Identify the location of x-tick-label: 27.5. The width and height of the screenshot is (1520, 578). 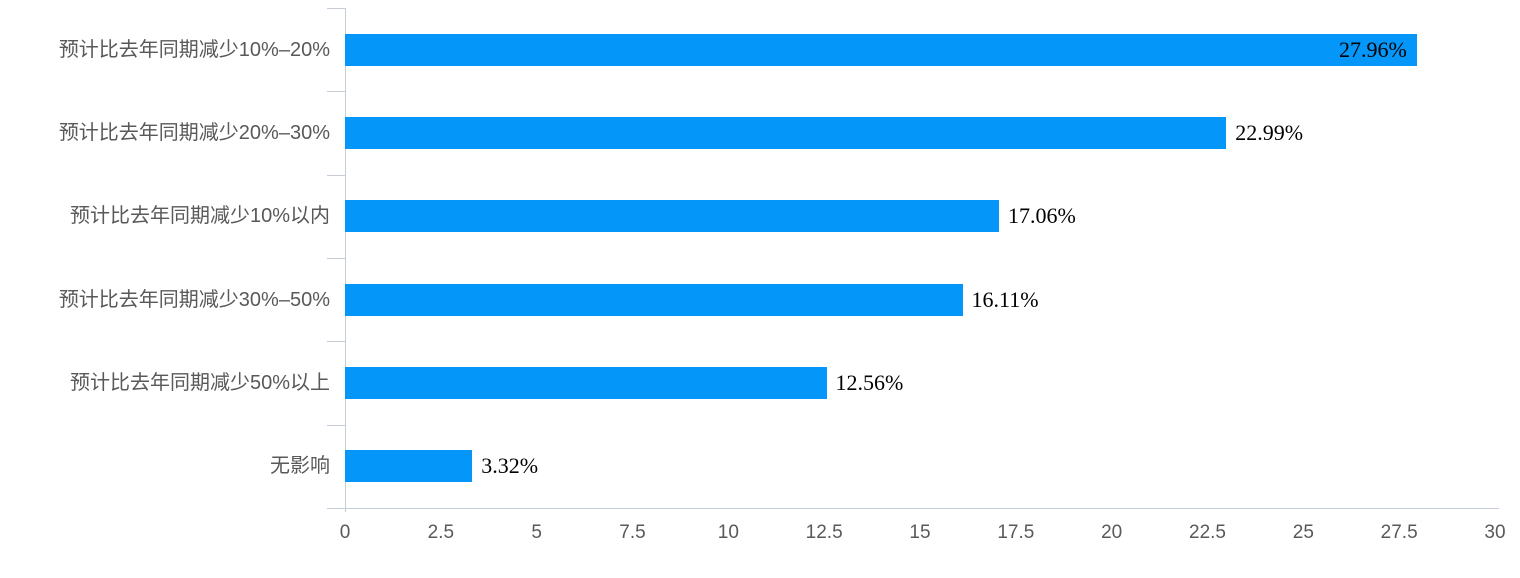
(1399, 532).